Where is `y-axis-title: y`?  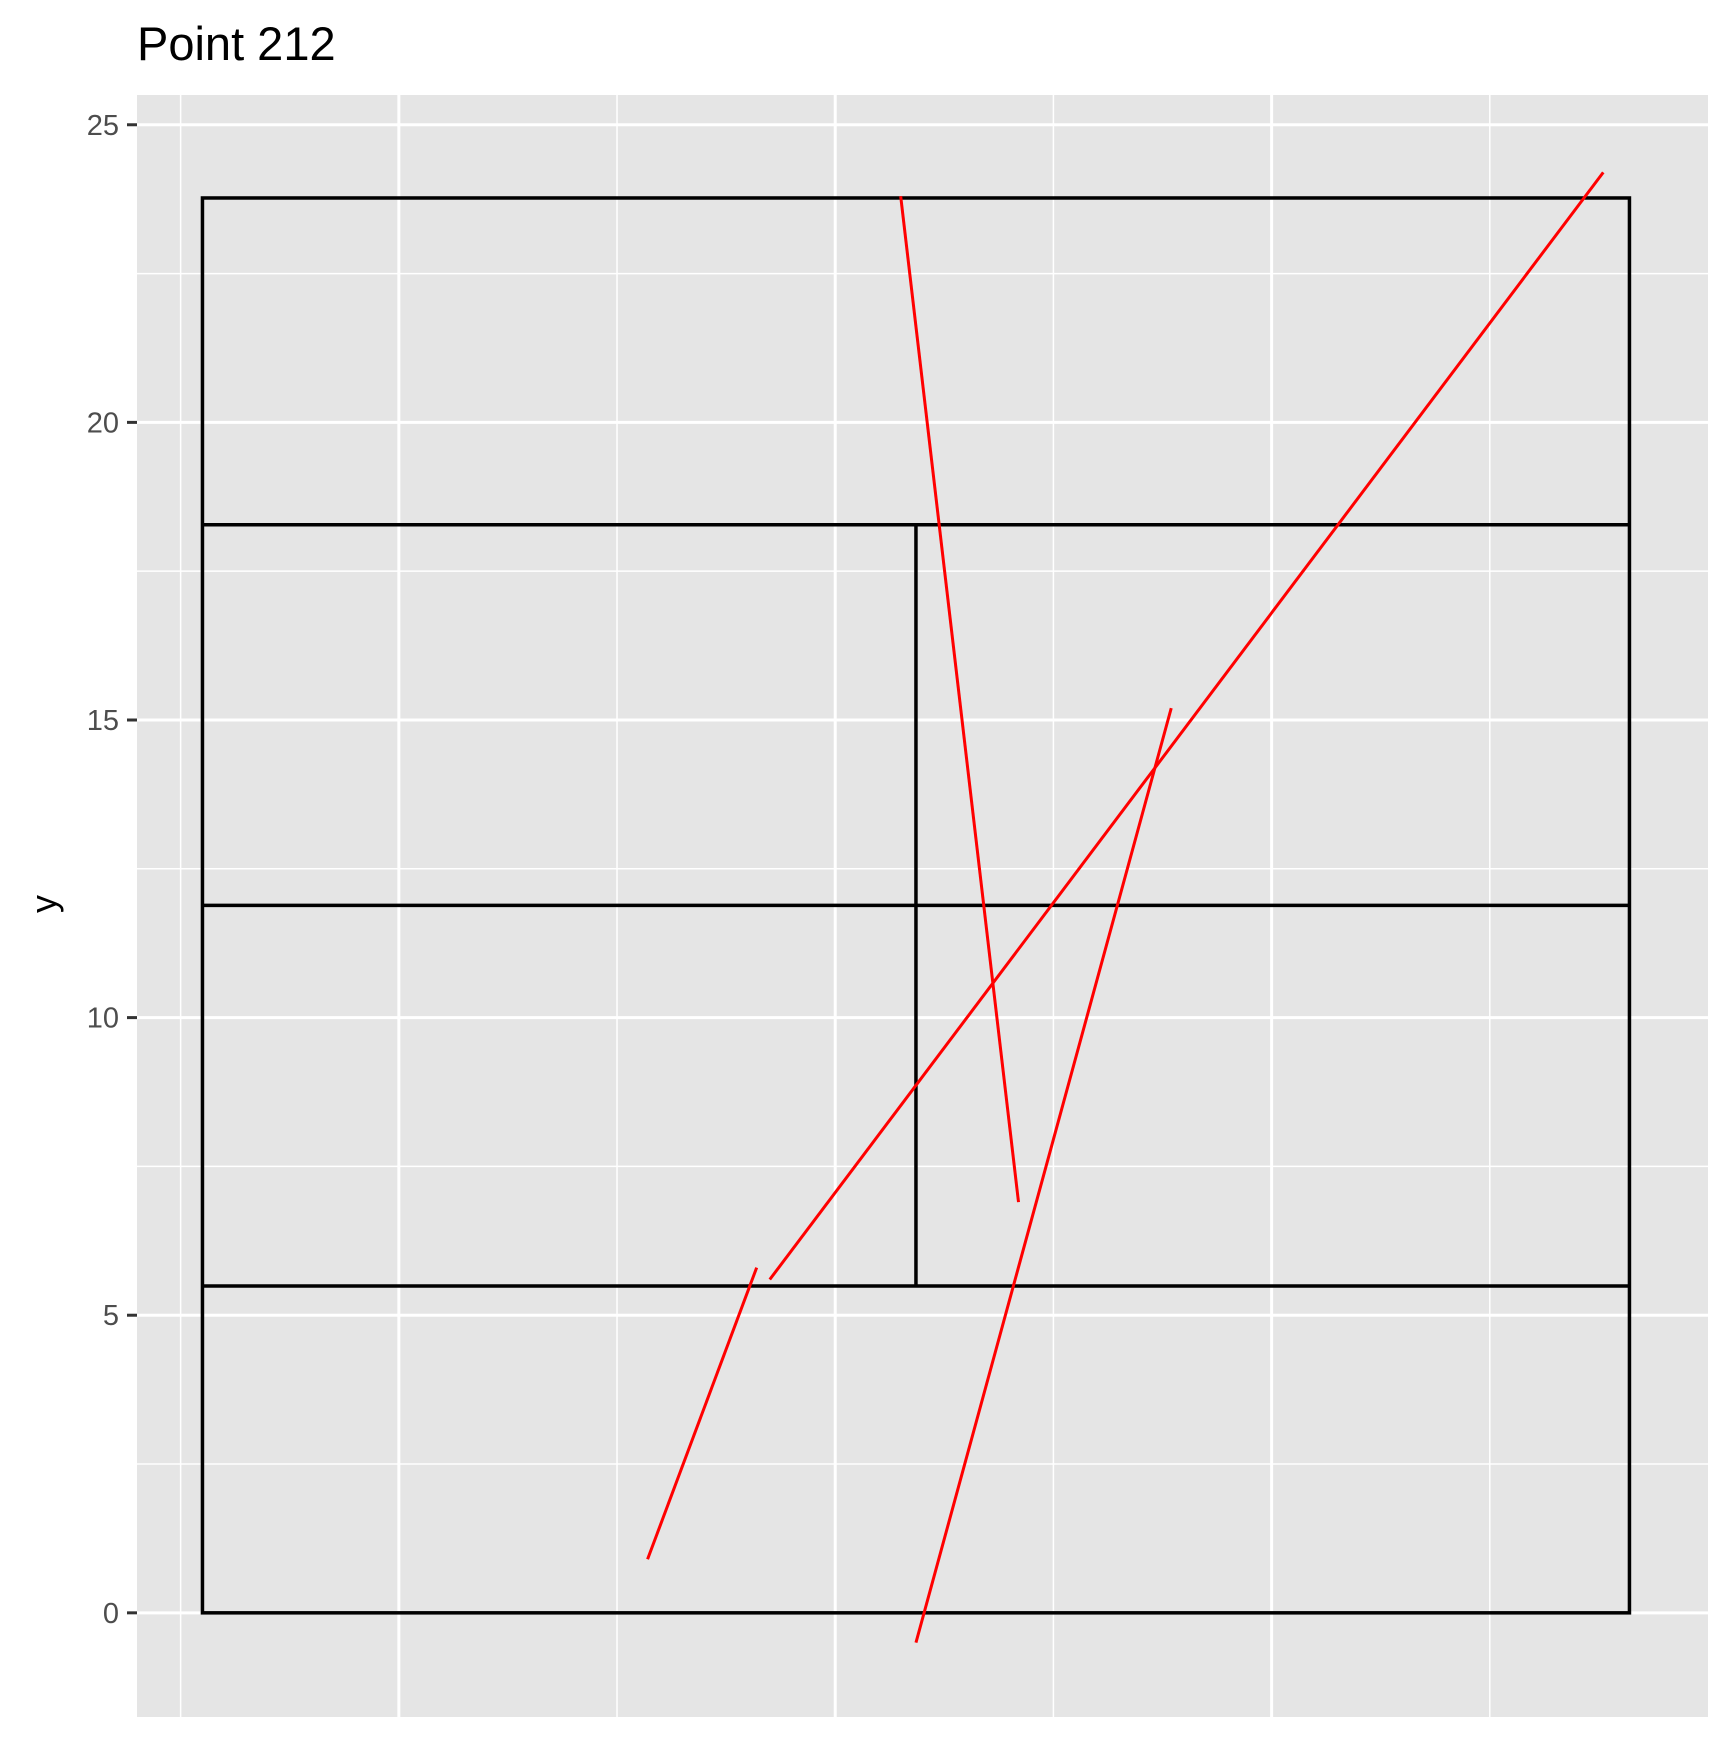 y-axis-title: y is located at coordinates (43, 904).